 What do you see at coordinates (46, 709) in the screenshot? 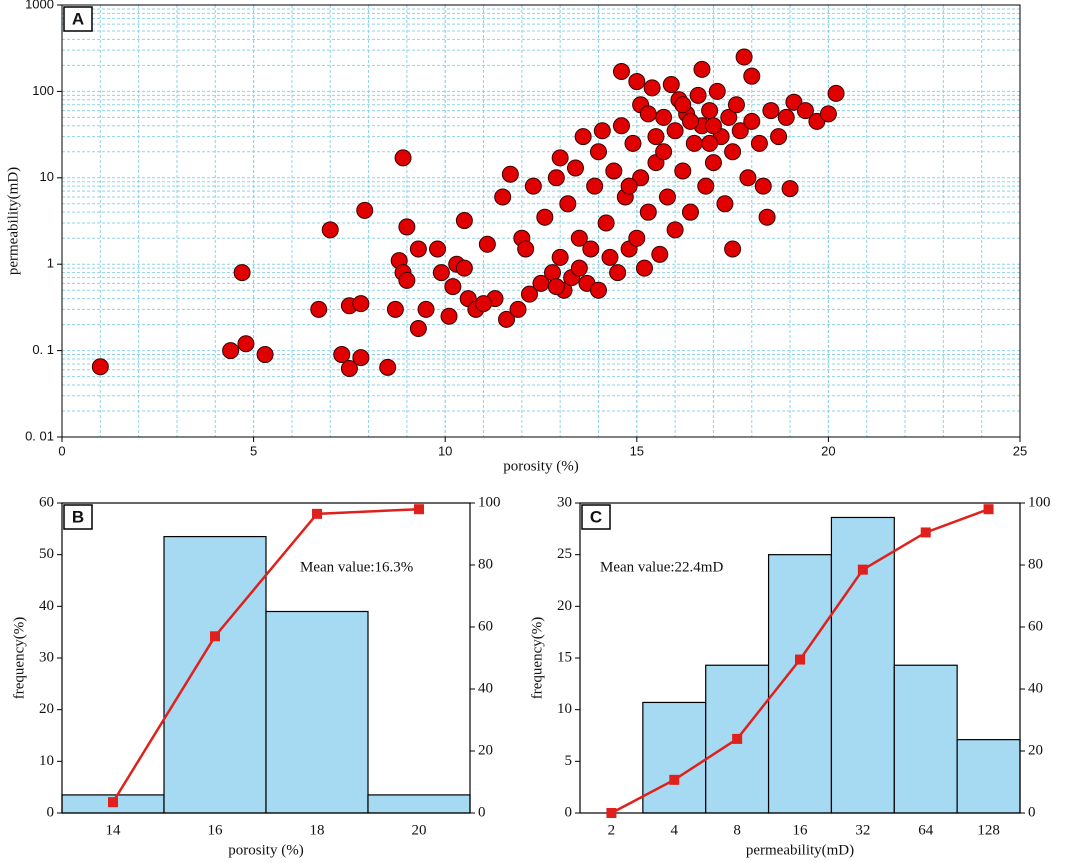
I see `y-tick-label: 20` at bounding box center [46, 709].